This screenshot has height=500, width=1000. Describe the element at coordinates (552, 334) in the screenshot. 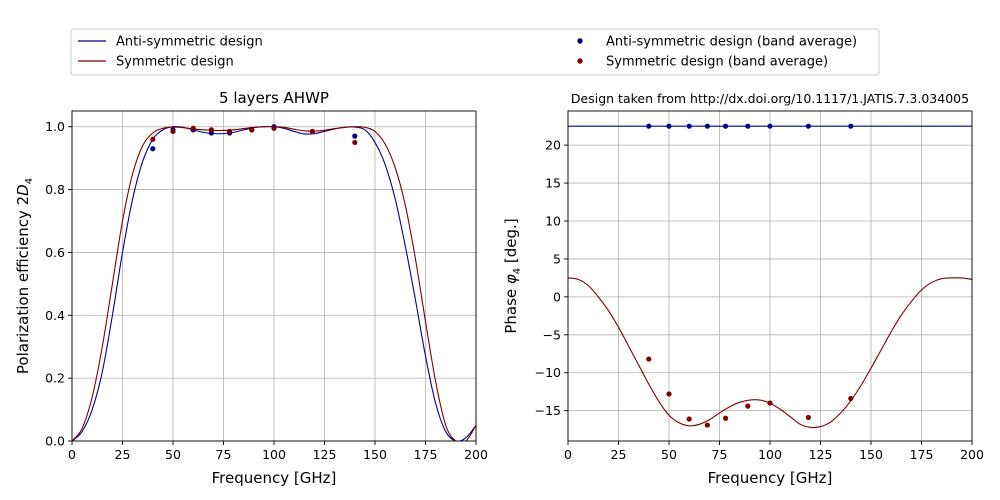

I see `y-tick-label: −5` at that location.